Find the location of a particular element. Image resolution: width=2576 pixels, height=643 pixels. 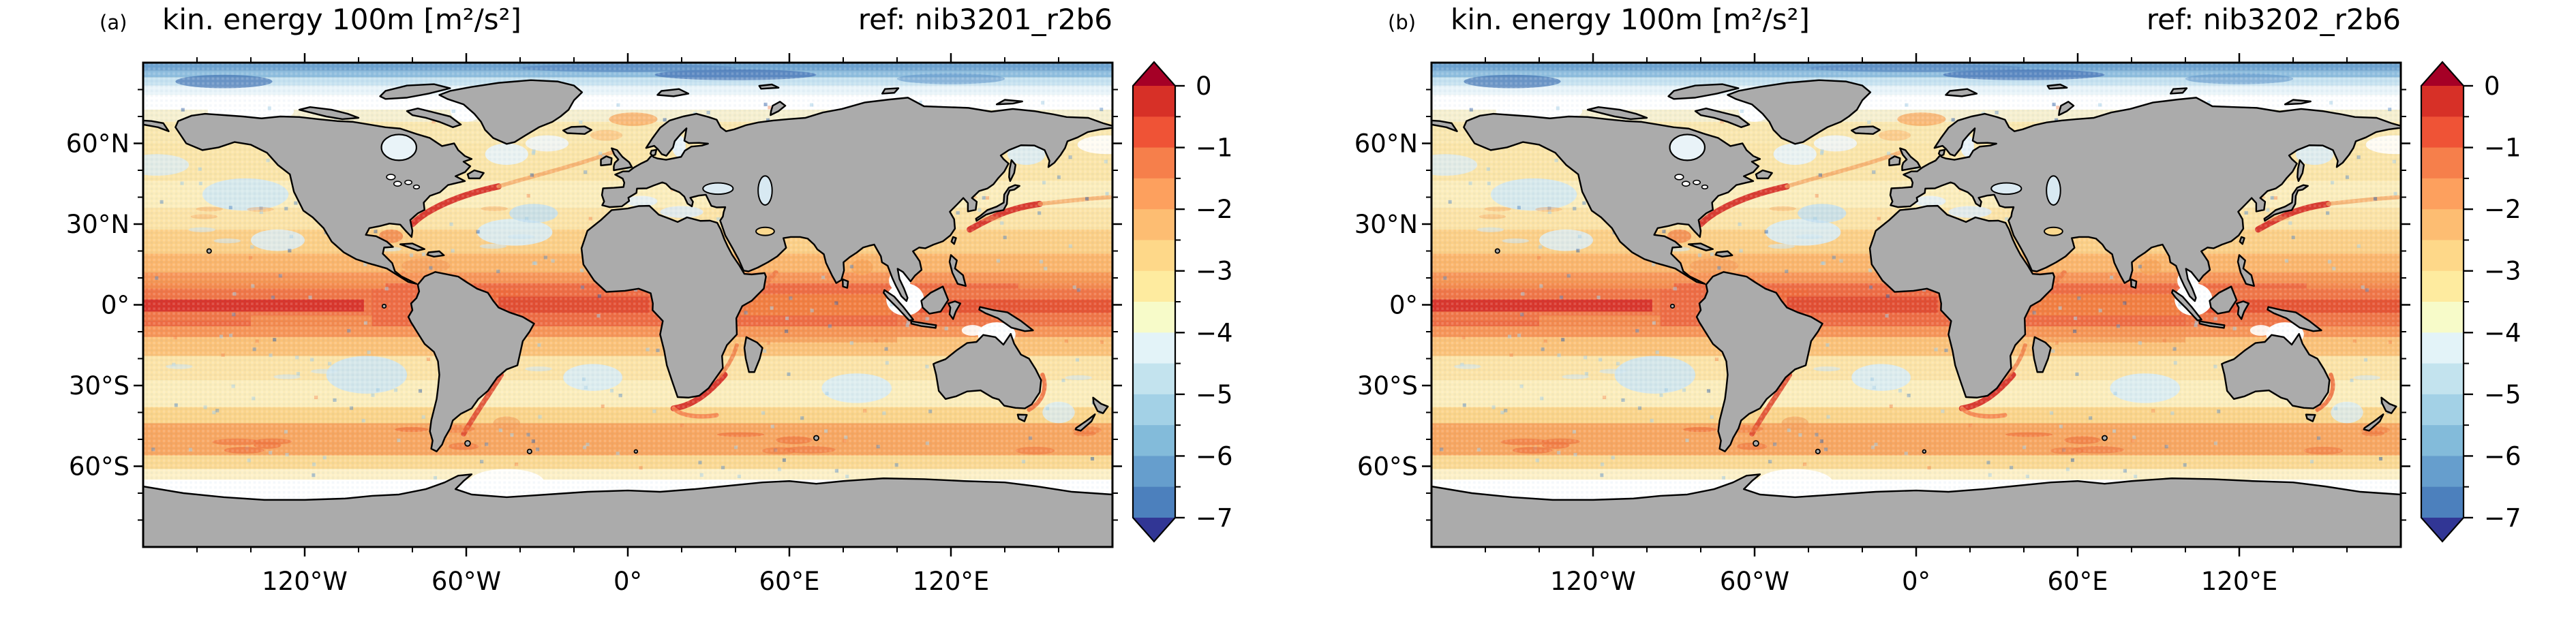

panel-a-title: kin. energy 100m [m²/s²] is located at coordinates (341, 19).